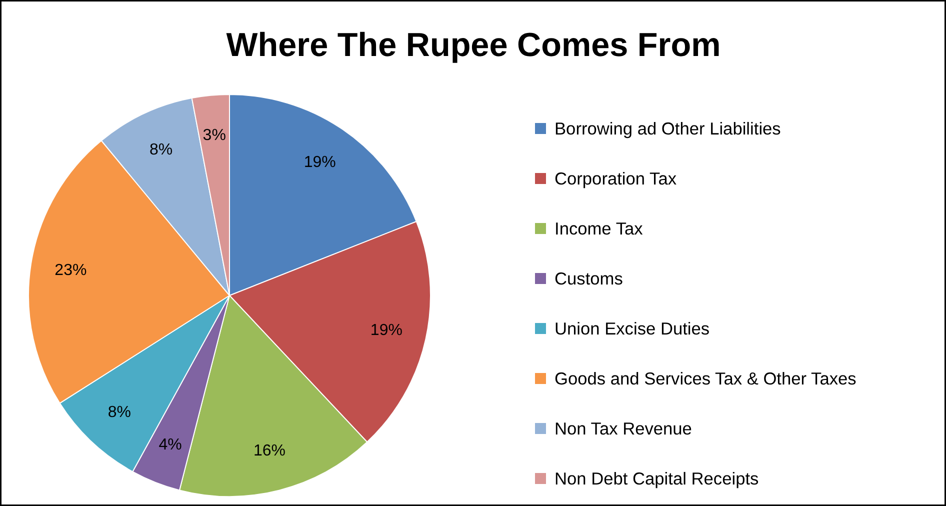 Image resolution: width=946 pixels, height=506 pixels. What do you see at coordinates (632, 328) in the screenshot?
I see `legend-label: Union Excise Duties` at bounding box center [632, 328].